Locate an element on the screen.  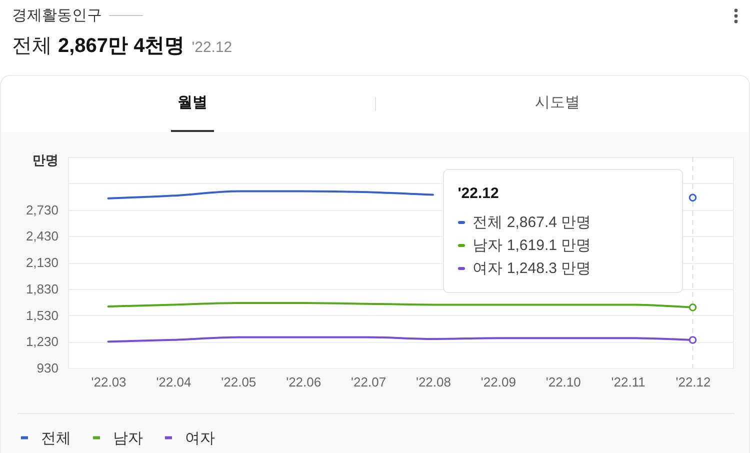
chart-title: 경제활동인구 is located at coordinates (57, 15).